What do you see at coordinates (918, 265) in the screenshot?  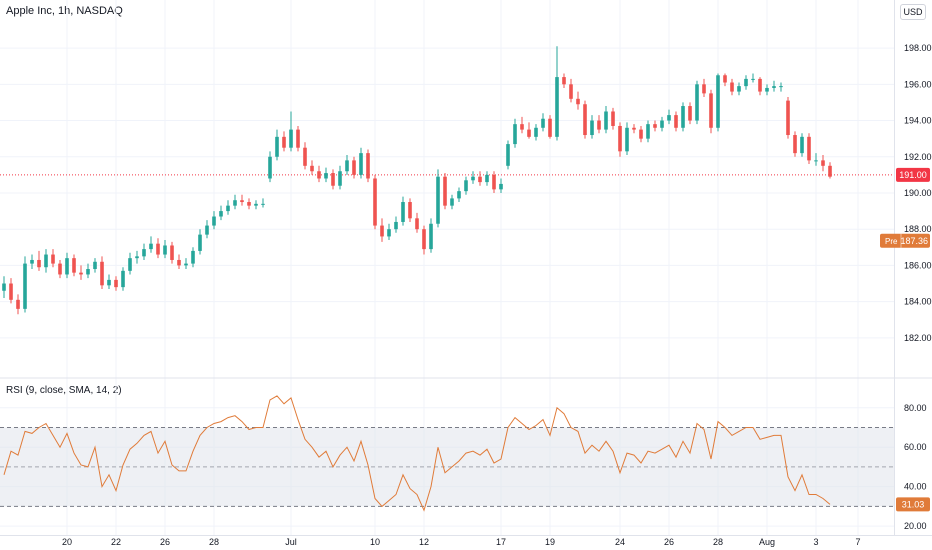 I see `price-tick-label: 186.00` at bounding box center [918, 265].